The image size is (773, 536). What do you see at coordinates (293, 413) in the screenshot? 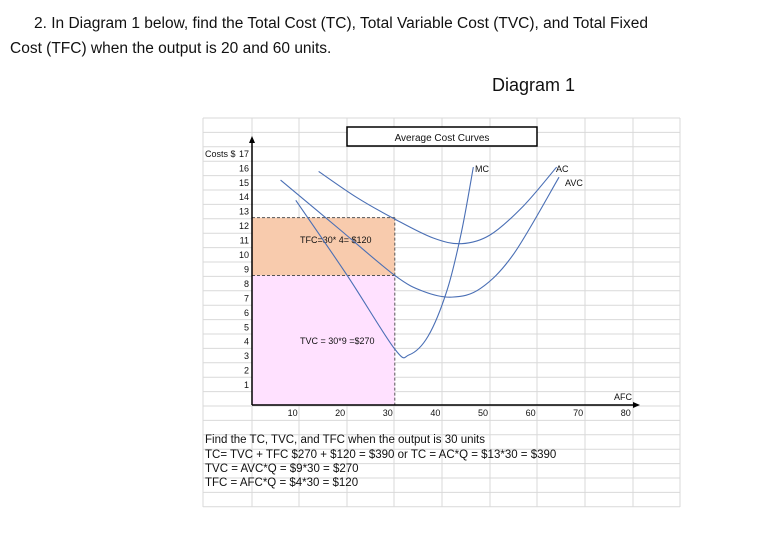
I see `x-tick-label: 10` at bounding box center [293, 413].